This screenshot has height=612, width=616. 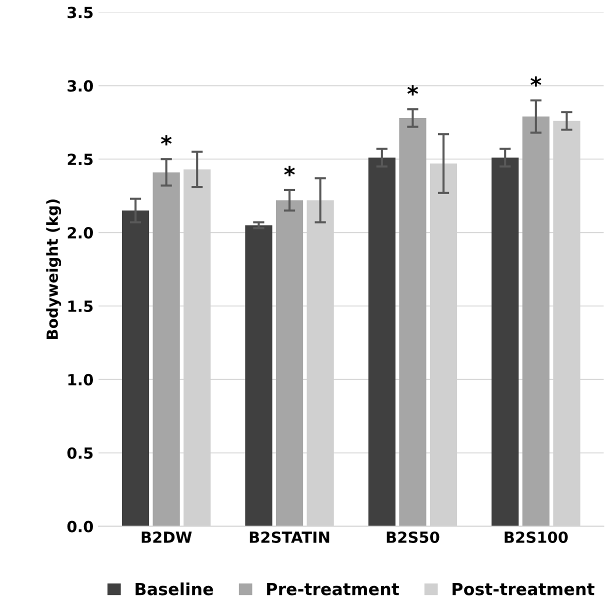 I want to click on y-tick-label: 3.5, so click(x=80, y=12).